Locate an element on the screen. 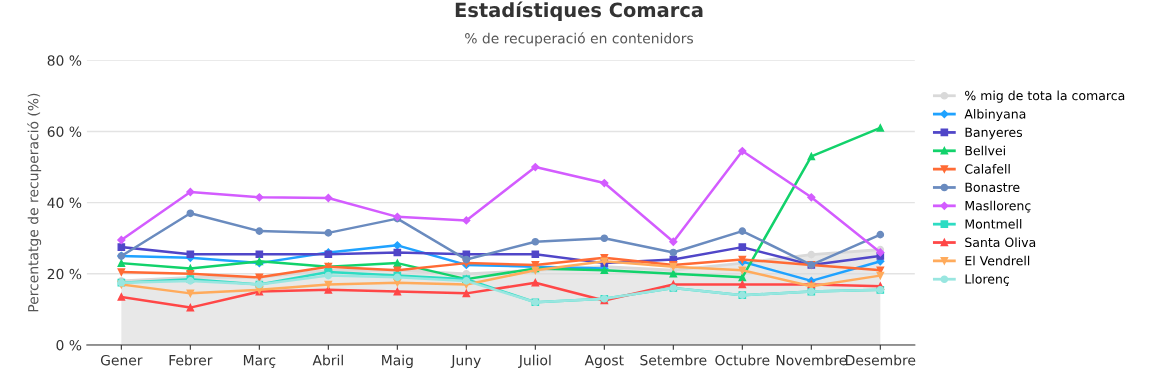 The image size is (1158, 377). legend-label: Calafell is located at coordinates (987, 169).